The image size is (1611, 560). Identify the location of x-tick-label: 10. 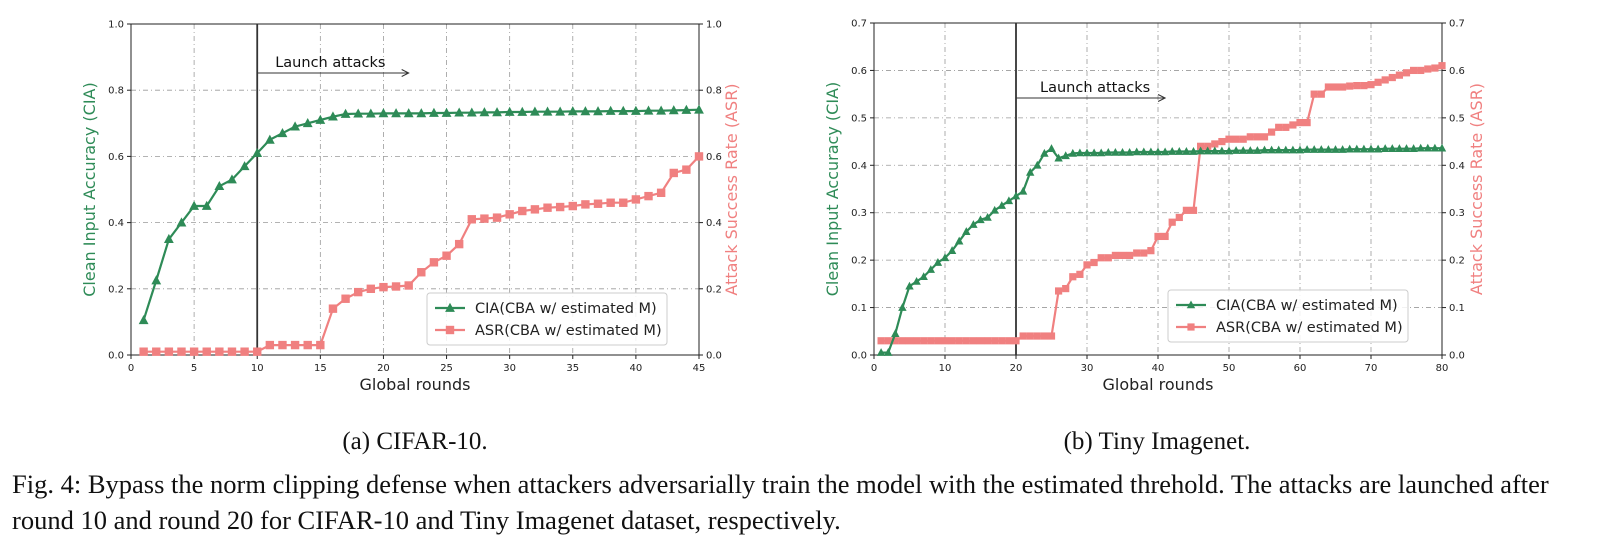
(257, 368).